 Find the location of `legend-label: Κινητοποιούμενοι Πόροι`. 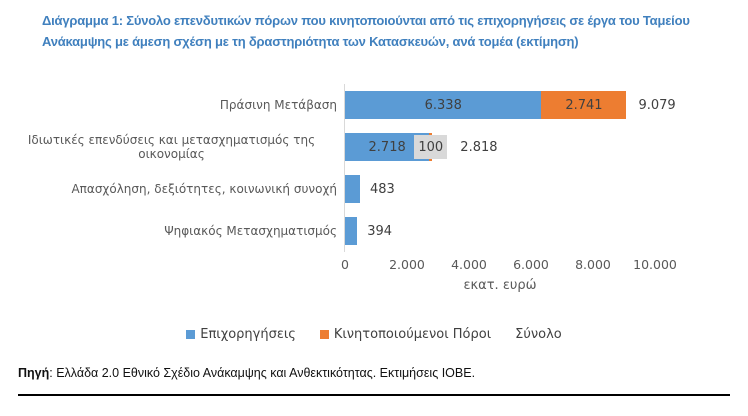

legend-label: Κινητοποιούμενοι Πόροι is located at coordinates (412, 334).